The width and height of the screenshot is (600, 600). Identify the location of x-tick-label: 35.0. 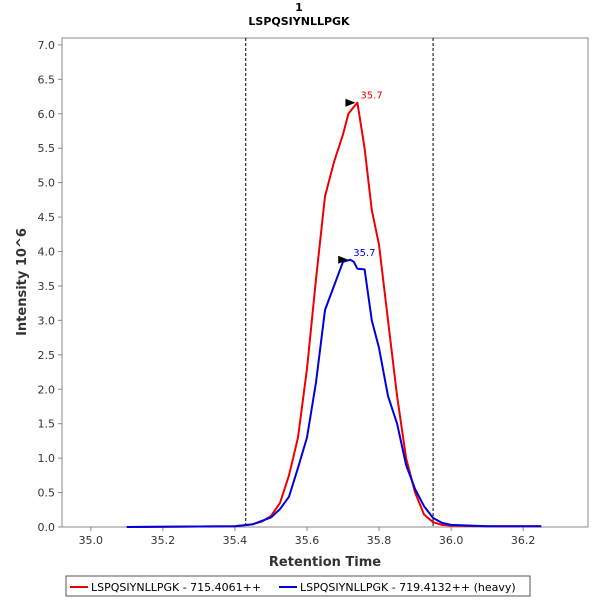
(91, 540).